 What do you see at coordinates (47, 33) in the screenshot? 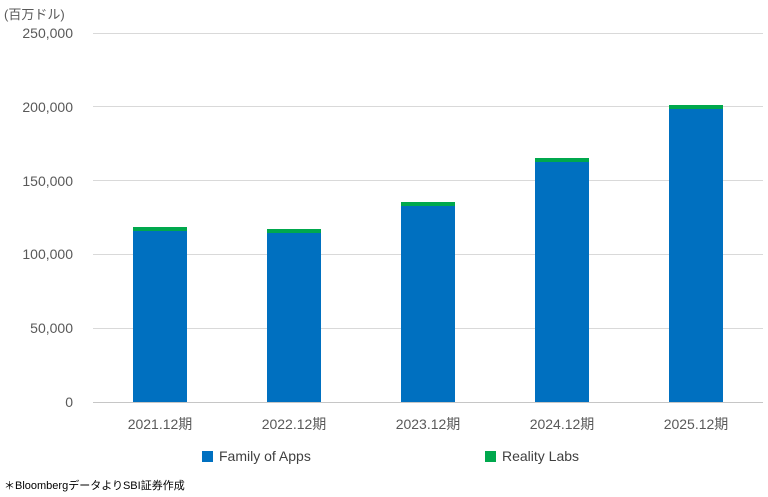
I see `y-tick-label: 250,000` at bounding box center [47, 33].